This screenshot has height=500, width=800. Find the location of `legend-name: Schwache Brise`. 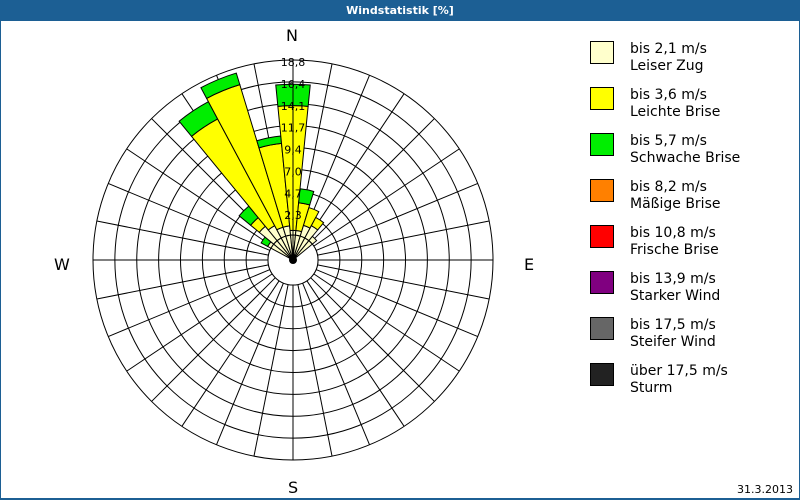

legend-name: Schwache Brise is located at coordinates (685, 158).